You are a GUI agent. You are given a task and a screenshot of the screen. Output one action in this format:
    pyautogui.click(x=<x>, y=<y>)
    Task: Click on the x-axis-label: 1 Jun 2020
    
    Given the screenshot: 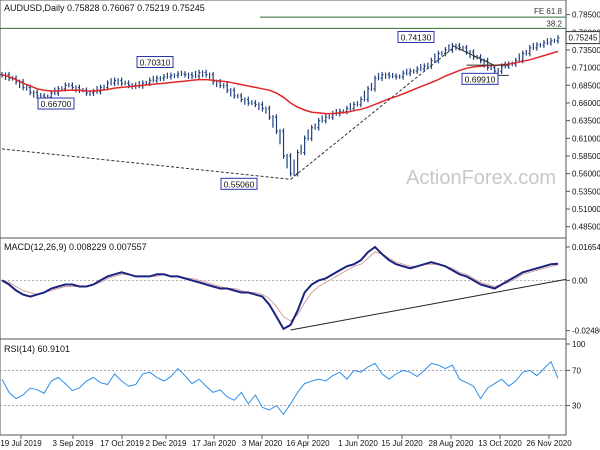 What is the action you would take?
    pyautogui.click(x=358, y=443)
    